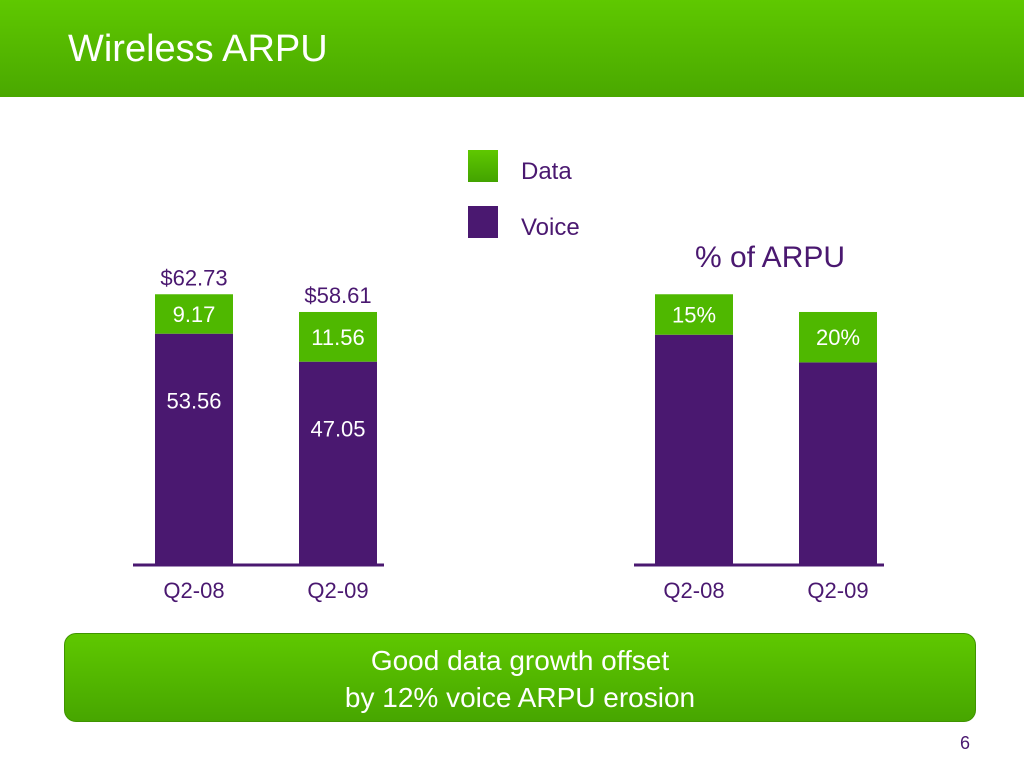 The width and height of the screenshot is (1024, 768). Describe the element at coordinates (193, 401) in the screenshot. I see `arpu-label-voice-q2-08: 53.56` at that location.